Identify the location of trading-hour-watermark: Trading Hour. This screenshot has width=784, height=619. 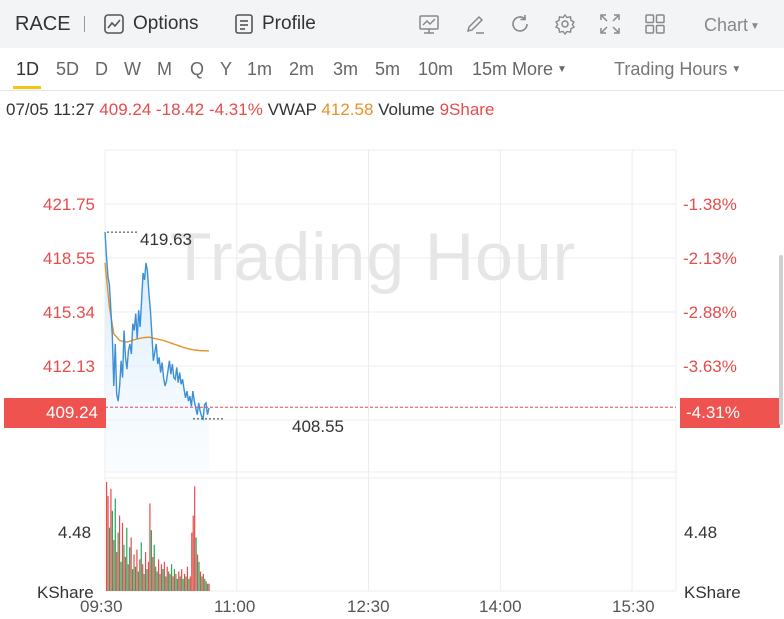
(373, 257).